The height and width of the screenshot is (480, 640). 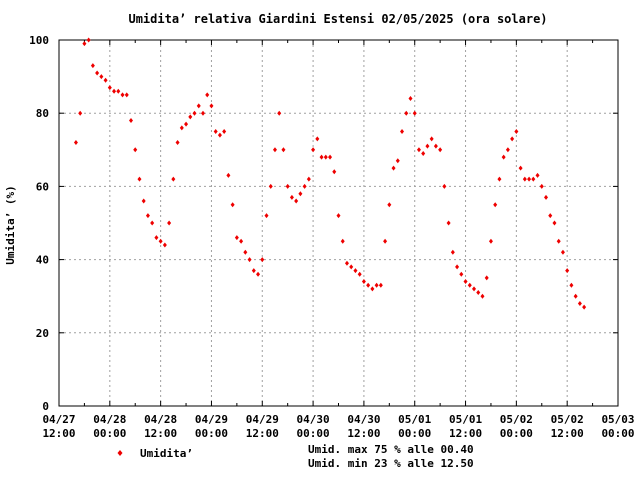 What do you see at coordinates (10, 224) in the screenshot?
I see `y-axis-label: Umidita’ (%)` at bounding box center [10, 224].